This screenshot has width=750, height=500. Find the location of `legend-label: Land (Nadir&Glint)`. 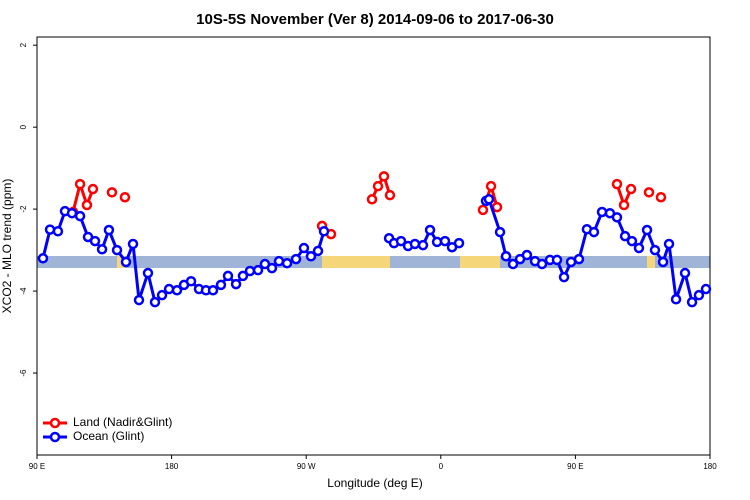

legend-label: Land (Nadir&Glint) is located at coordinates (122, 422).